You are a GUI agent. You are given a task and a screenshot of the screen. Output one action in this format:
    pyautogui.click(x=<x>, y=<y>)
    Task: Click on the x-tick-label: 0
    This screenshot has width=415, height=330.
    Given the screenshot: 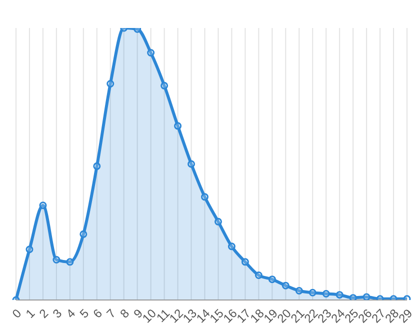 What is the action you would take?
    pyautogui.click(x=17, y=313)
    